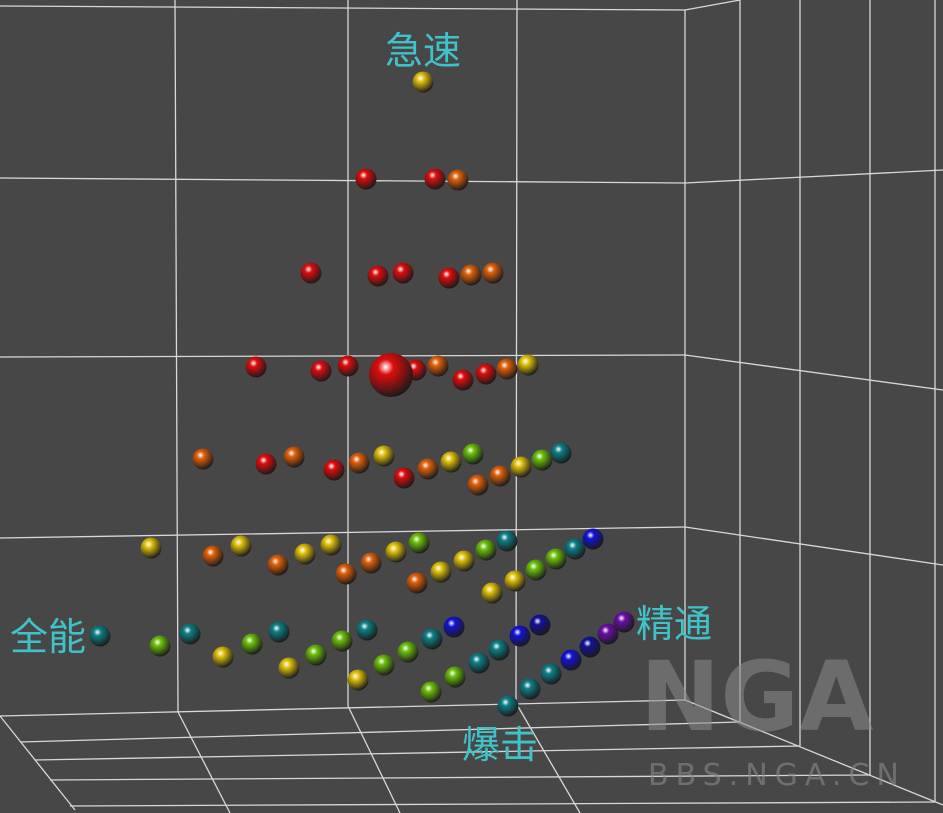  Describe the element at coordinates (48, 637) in the screenshot. I see `axis-label-left: 全能` at that location.